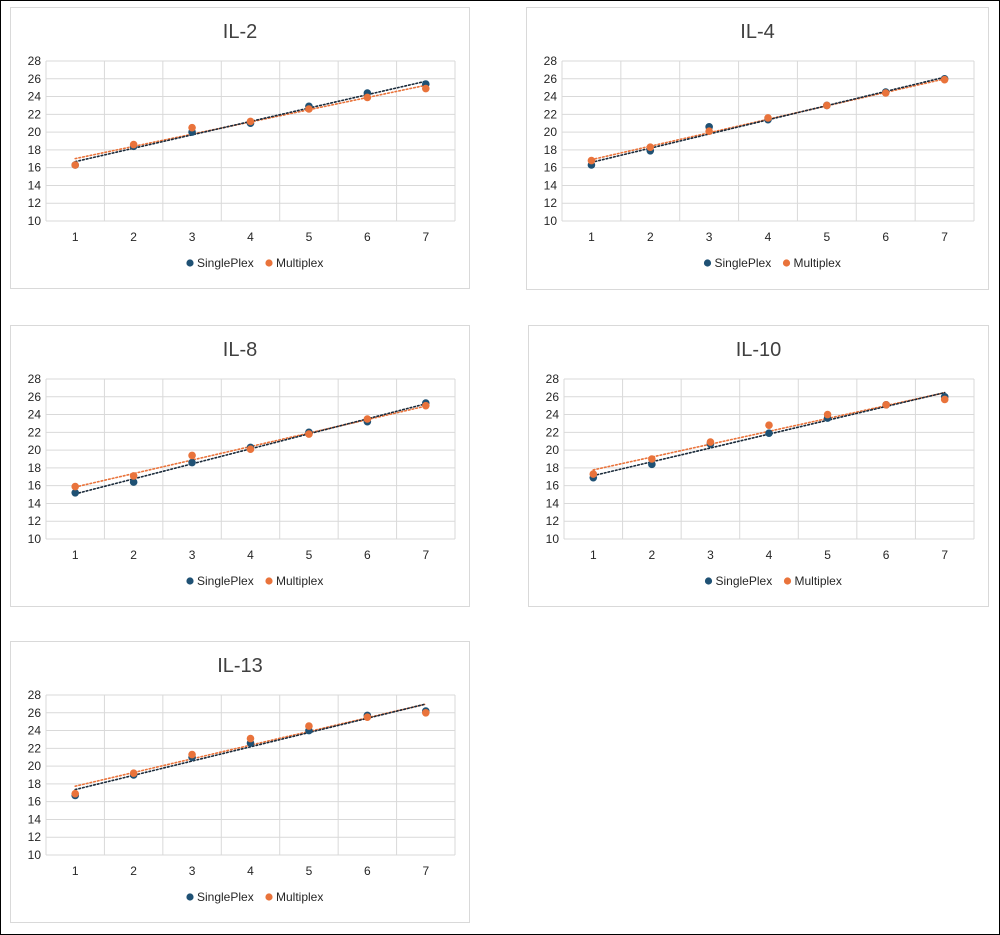 The height and width of the screenshot is (935, 1000). I want to click on chart-title: IL-2, so click(240, 32).